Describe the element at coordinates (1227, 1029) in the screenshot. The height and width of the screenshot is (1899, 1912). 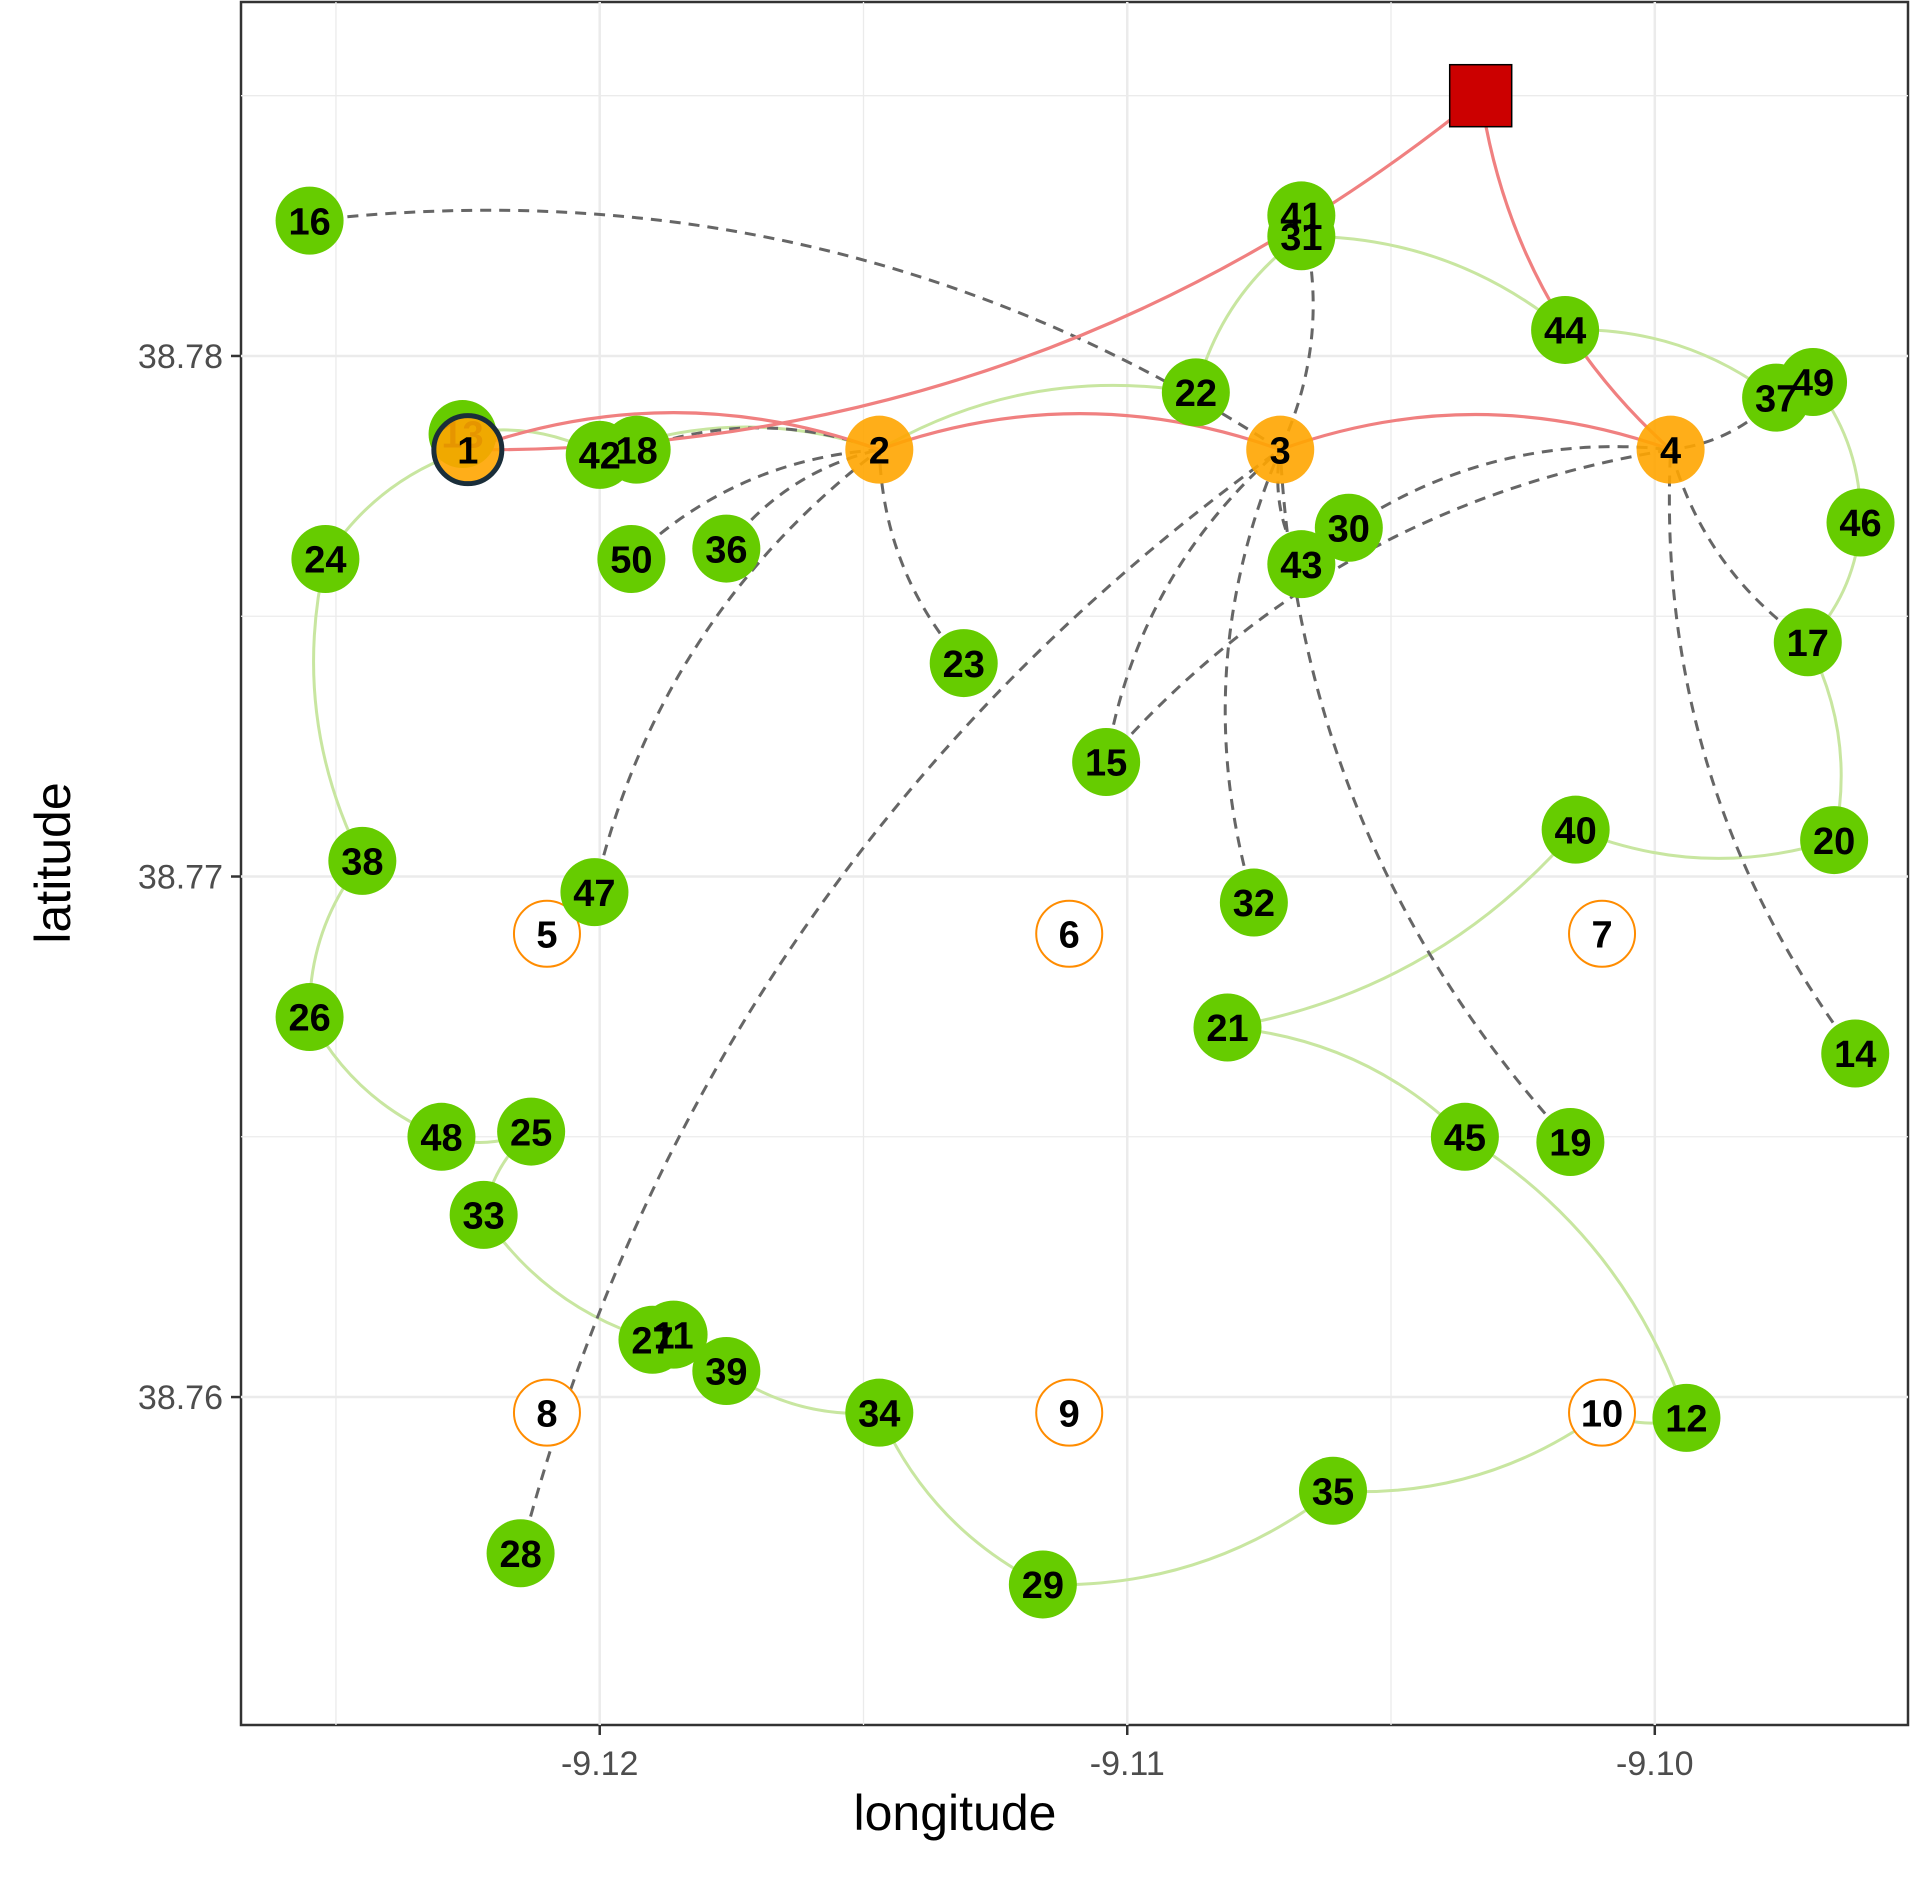
I see `customer-label: 21` at that location.